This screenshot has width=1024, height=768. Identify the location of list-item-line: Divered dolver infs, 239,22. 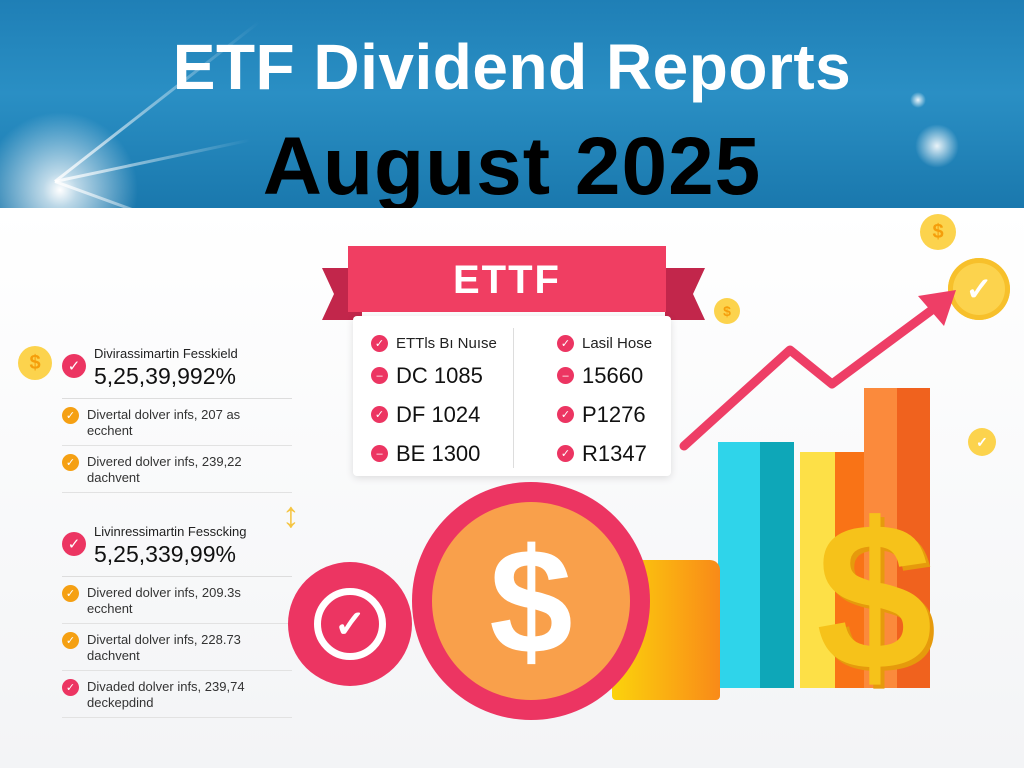
(164, 461).